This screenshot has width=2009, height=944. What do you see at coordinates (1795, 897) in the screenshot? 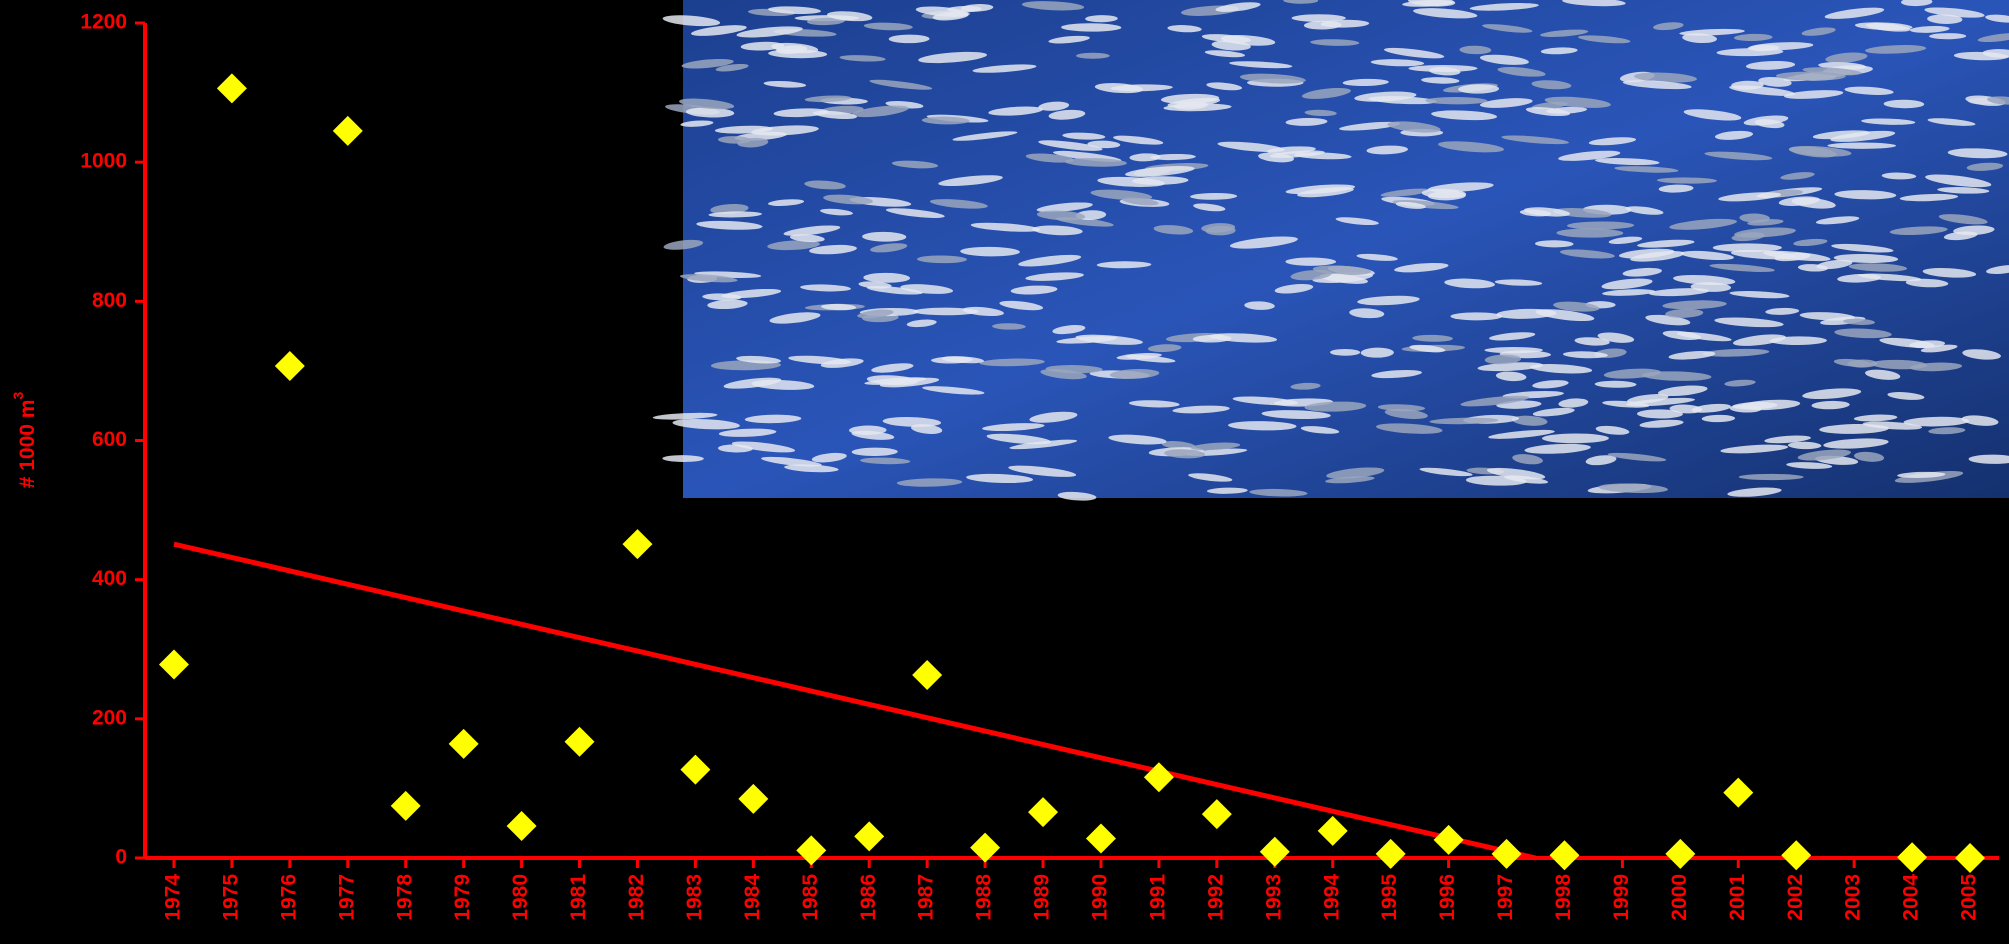
I see `x-tick-label: 2002` at bounding box center [1795, 897].